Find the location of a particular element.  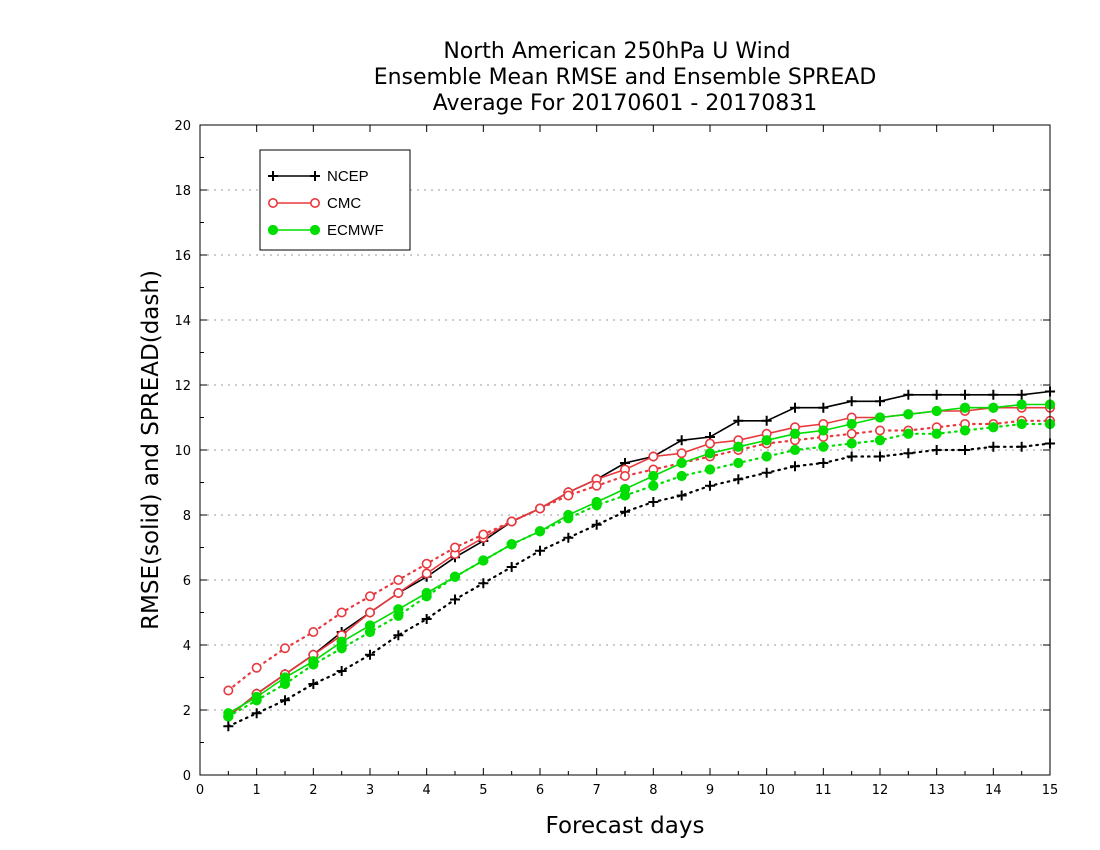

y-tick-label: 10 is located at coordinates (182, 451).